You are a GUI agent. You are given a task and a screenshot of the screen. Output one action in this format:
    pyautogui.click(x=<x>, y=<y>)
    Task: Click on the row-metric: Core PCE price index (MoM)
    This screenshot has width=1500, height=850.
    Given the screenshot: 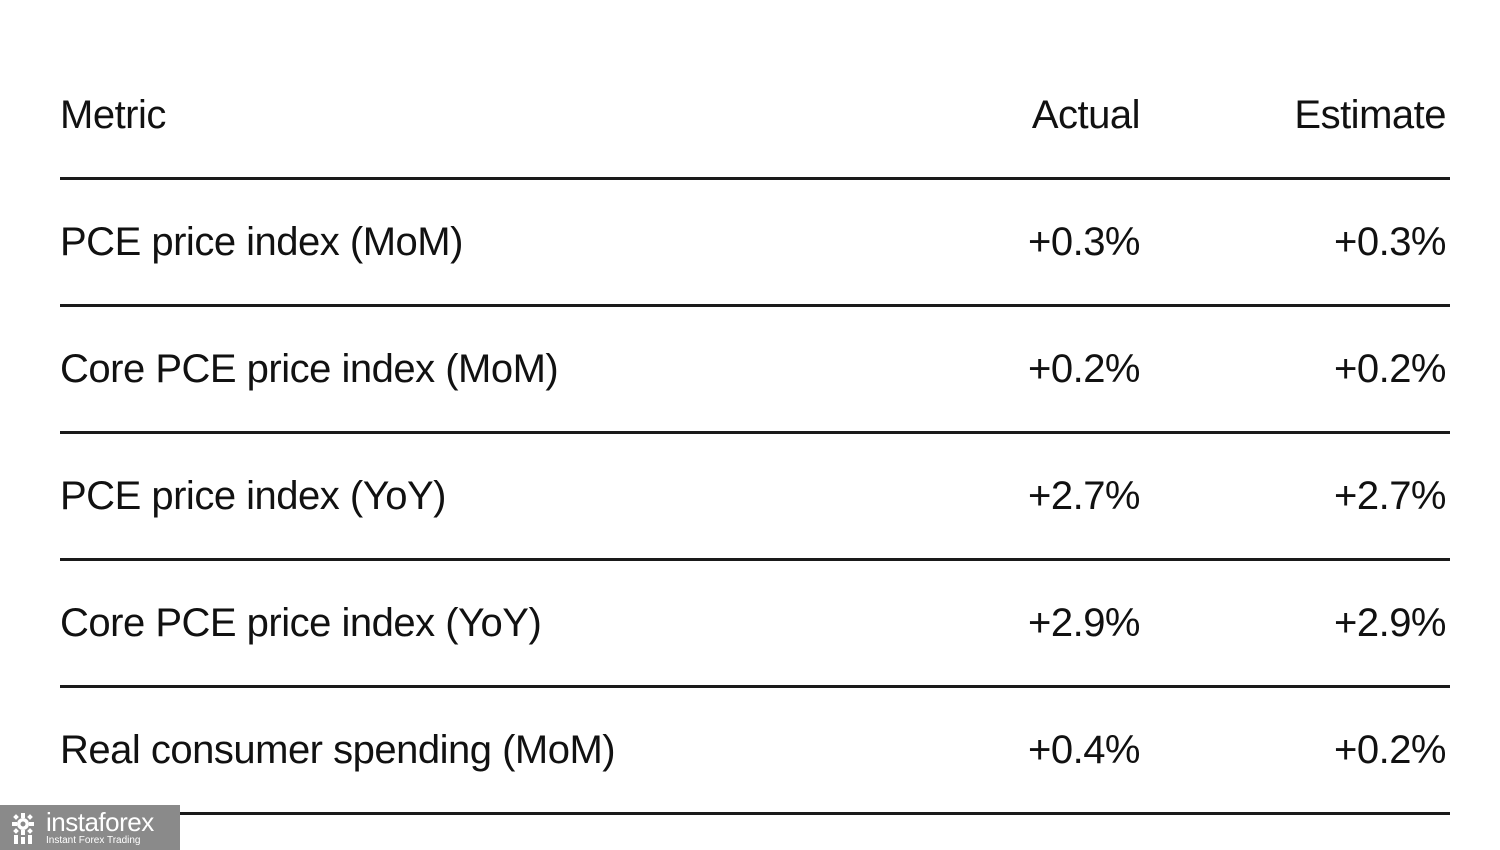 What is the action you would take?
    pyautogui.click(x=309, y=369)
    